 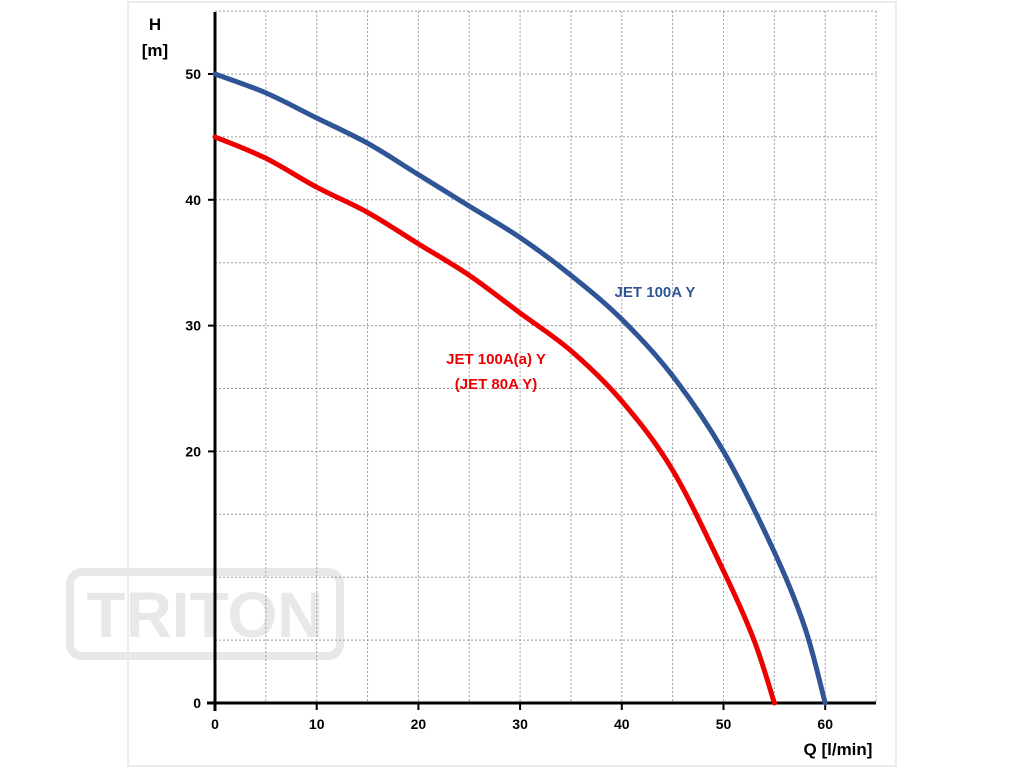 What do you see at coordinates (193, 451) in the screenshot?
I see `y-tick-label: 20` at bounding box center [193, 451].